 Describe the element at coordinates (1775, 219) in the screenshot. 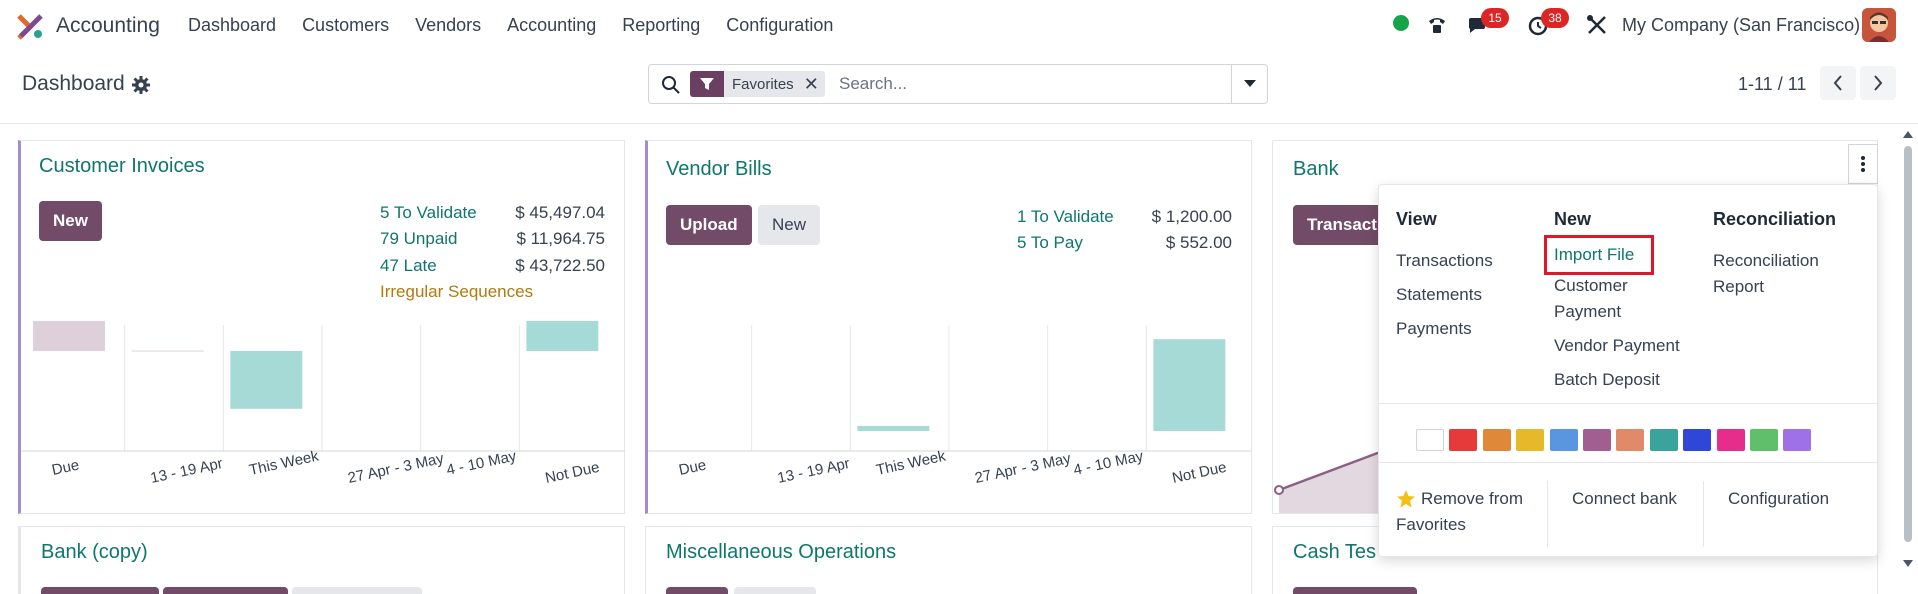

I see `reconciliation-heading: Reconciliation` at that location.